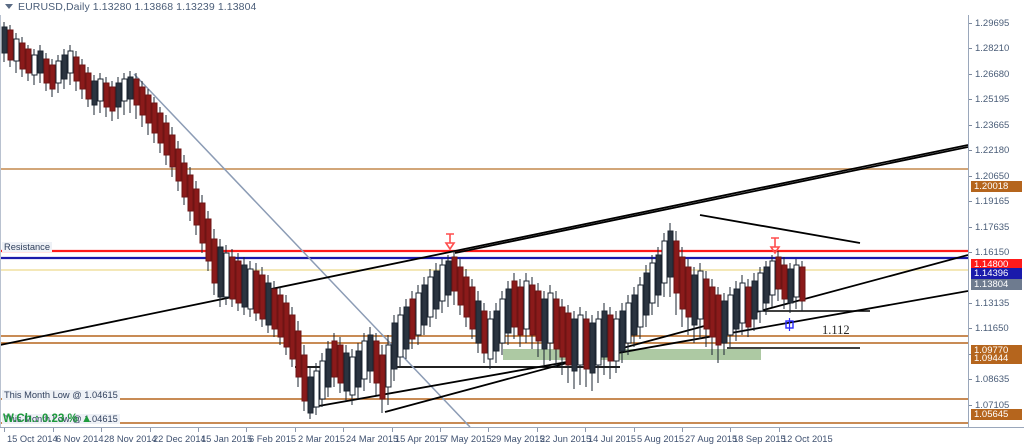  Describe the element at coordinates (992, 176) in the screenshot. I see `price-tick-label: 1.20650` at that location.